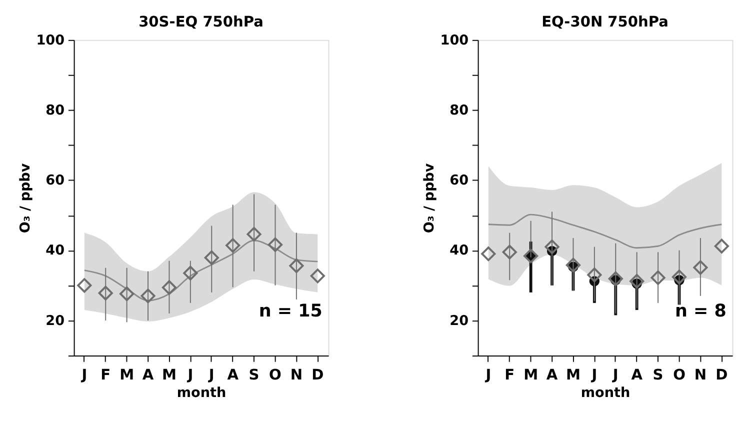 Image resolution: width=741 pixels, height=436 pixels. I want to click on annotation: n = 15, so click(290, 312).